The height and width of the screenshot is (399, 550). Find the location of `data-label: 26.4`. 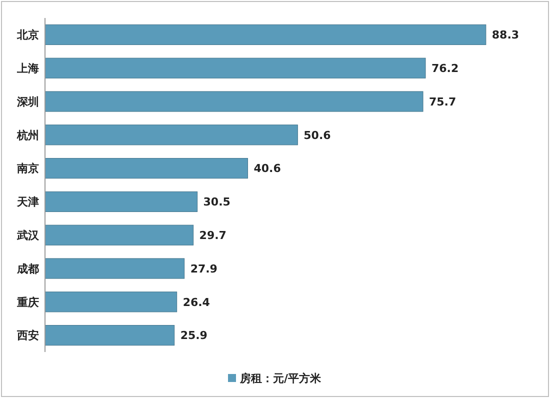

data-label: 26.4 is located at coordinates (196, 302).